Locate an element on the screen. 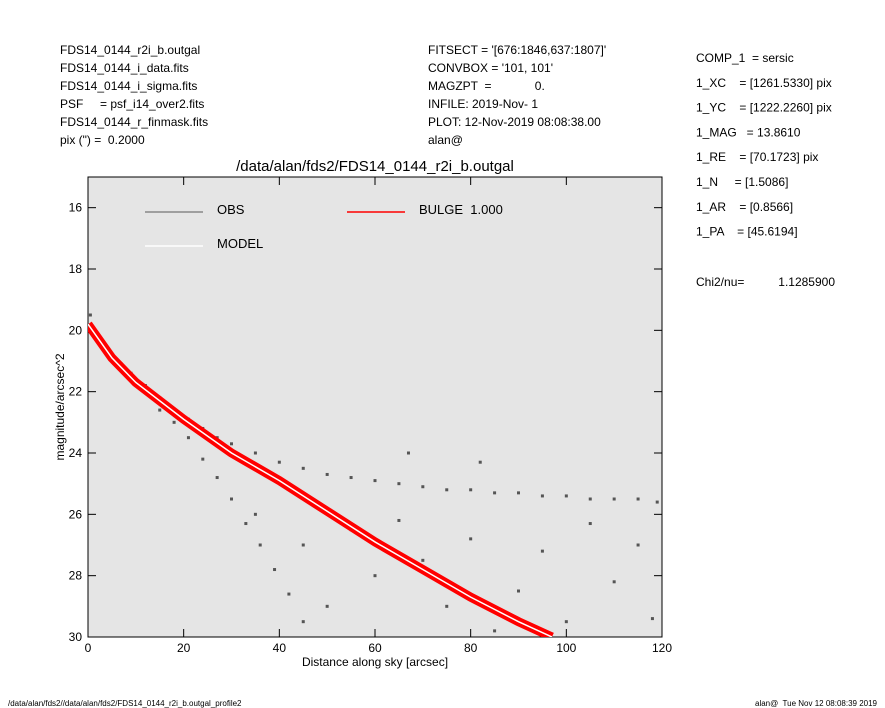 The width and height of the screenshot is (885, 708). y-tick-label: 24 is located at coordinates (76, 453).